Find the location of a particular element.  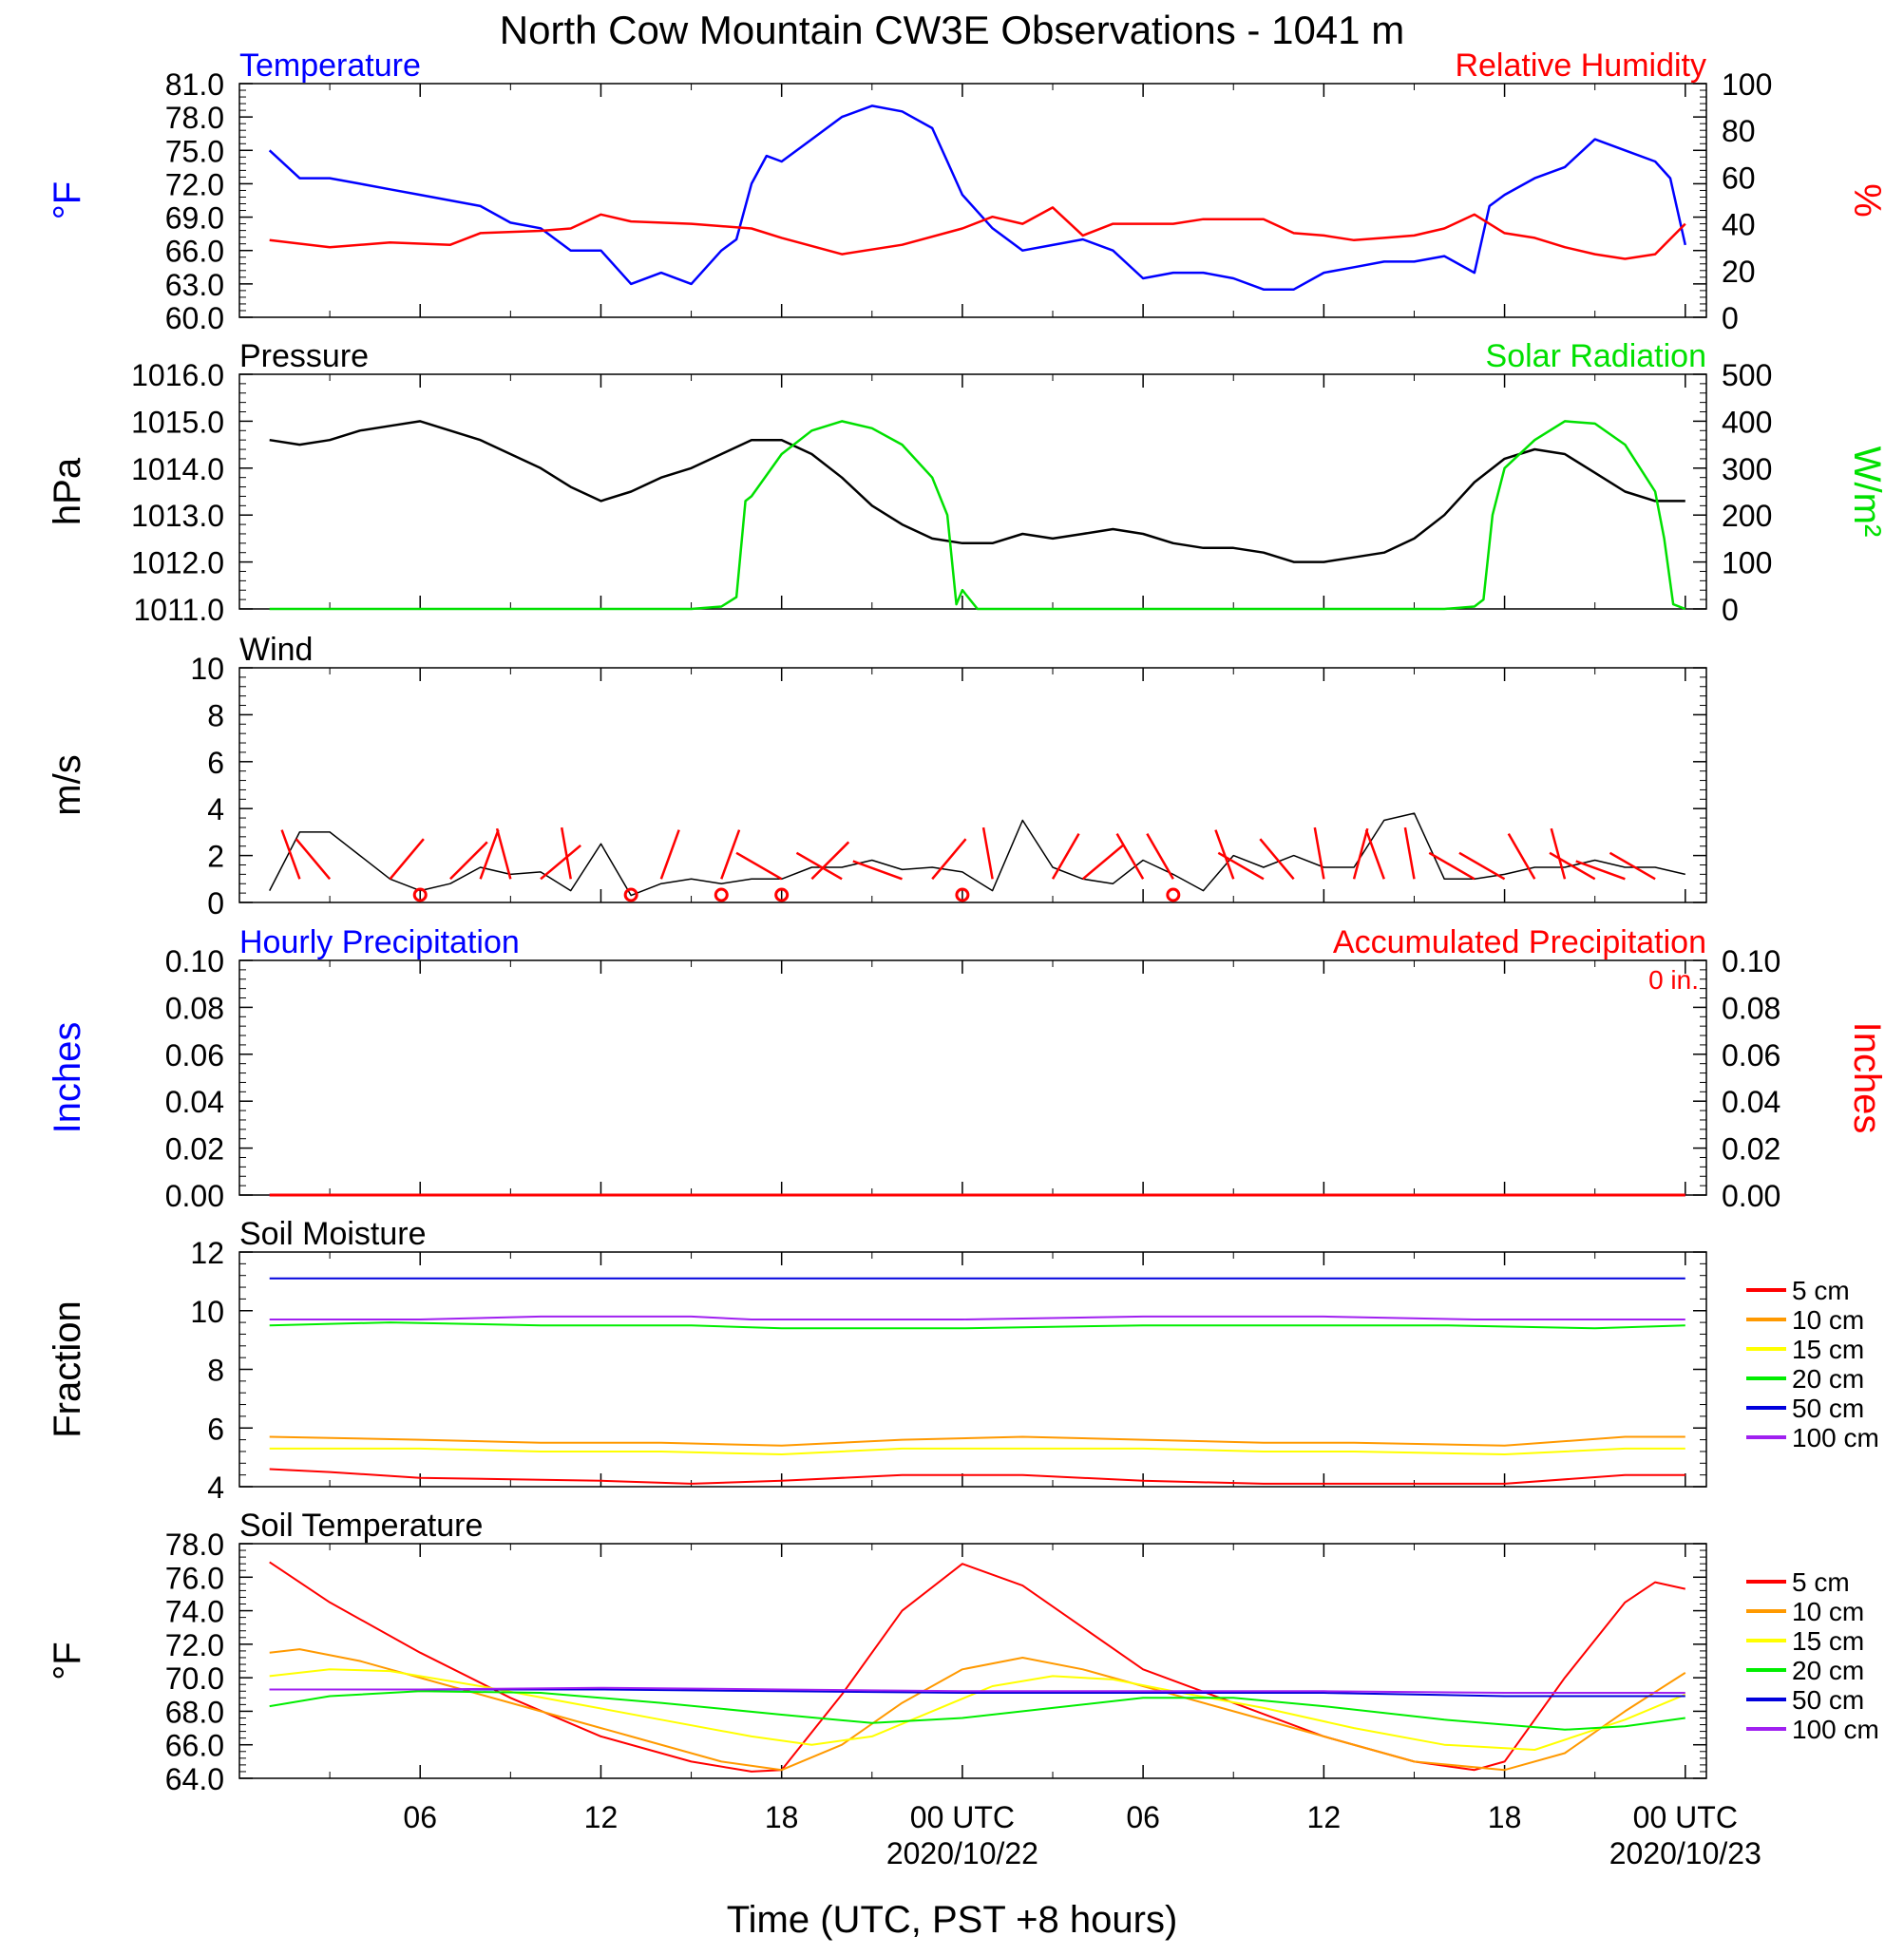

legend-label: 10 cm is located at coordinates (1828, 1320).